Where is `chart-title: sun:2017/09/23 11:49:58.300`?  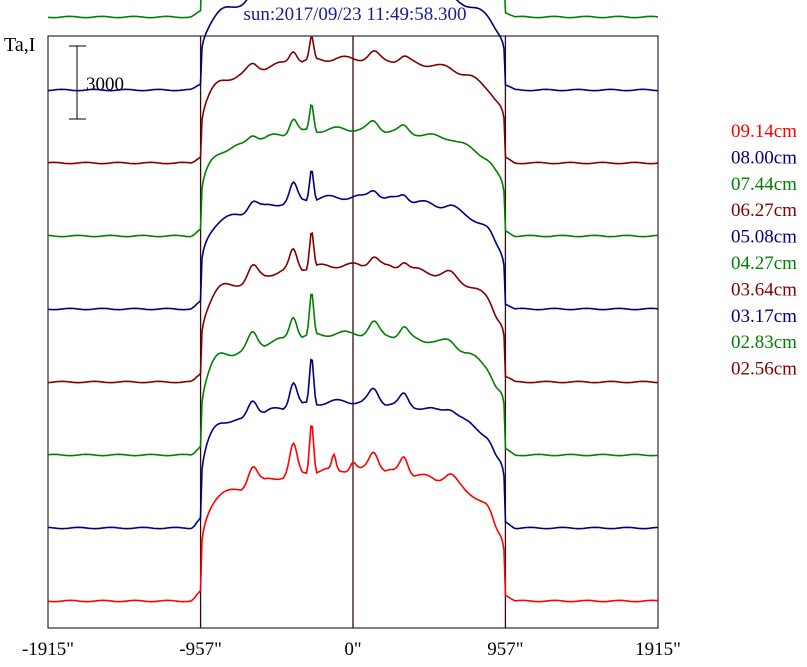 chart-title: sun:2017/09/23 11:49:58.300 is located at coordinates (354, 14).